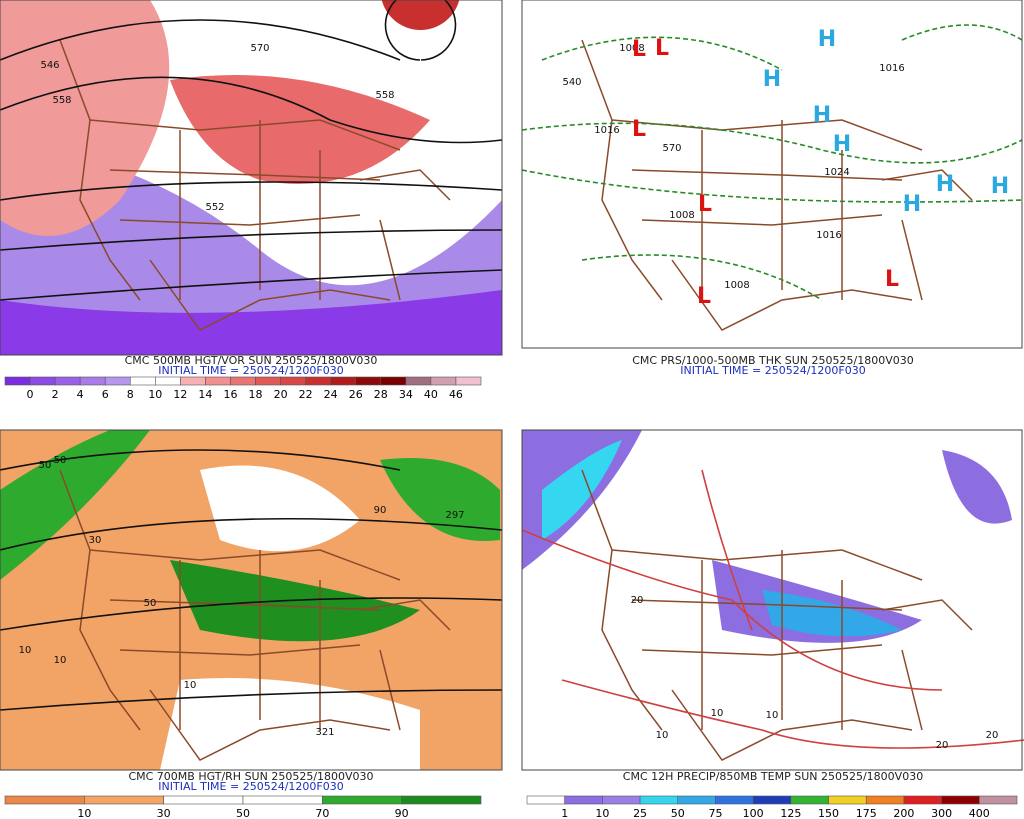  Describe the element at coordinates (571, 82) in the screenshot. I see `contour-label: 540` at that location.